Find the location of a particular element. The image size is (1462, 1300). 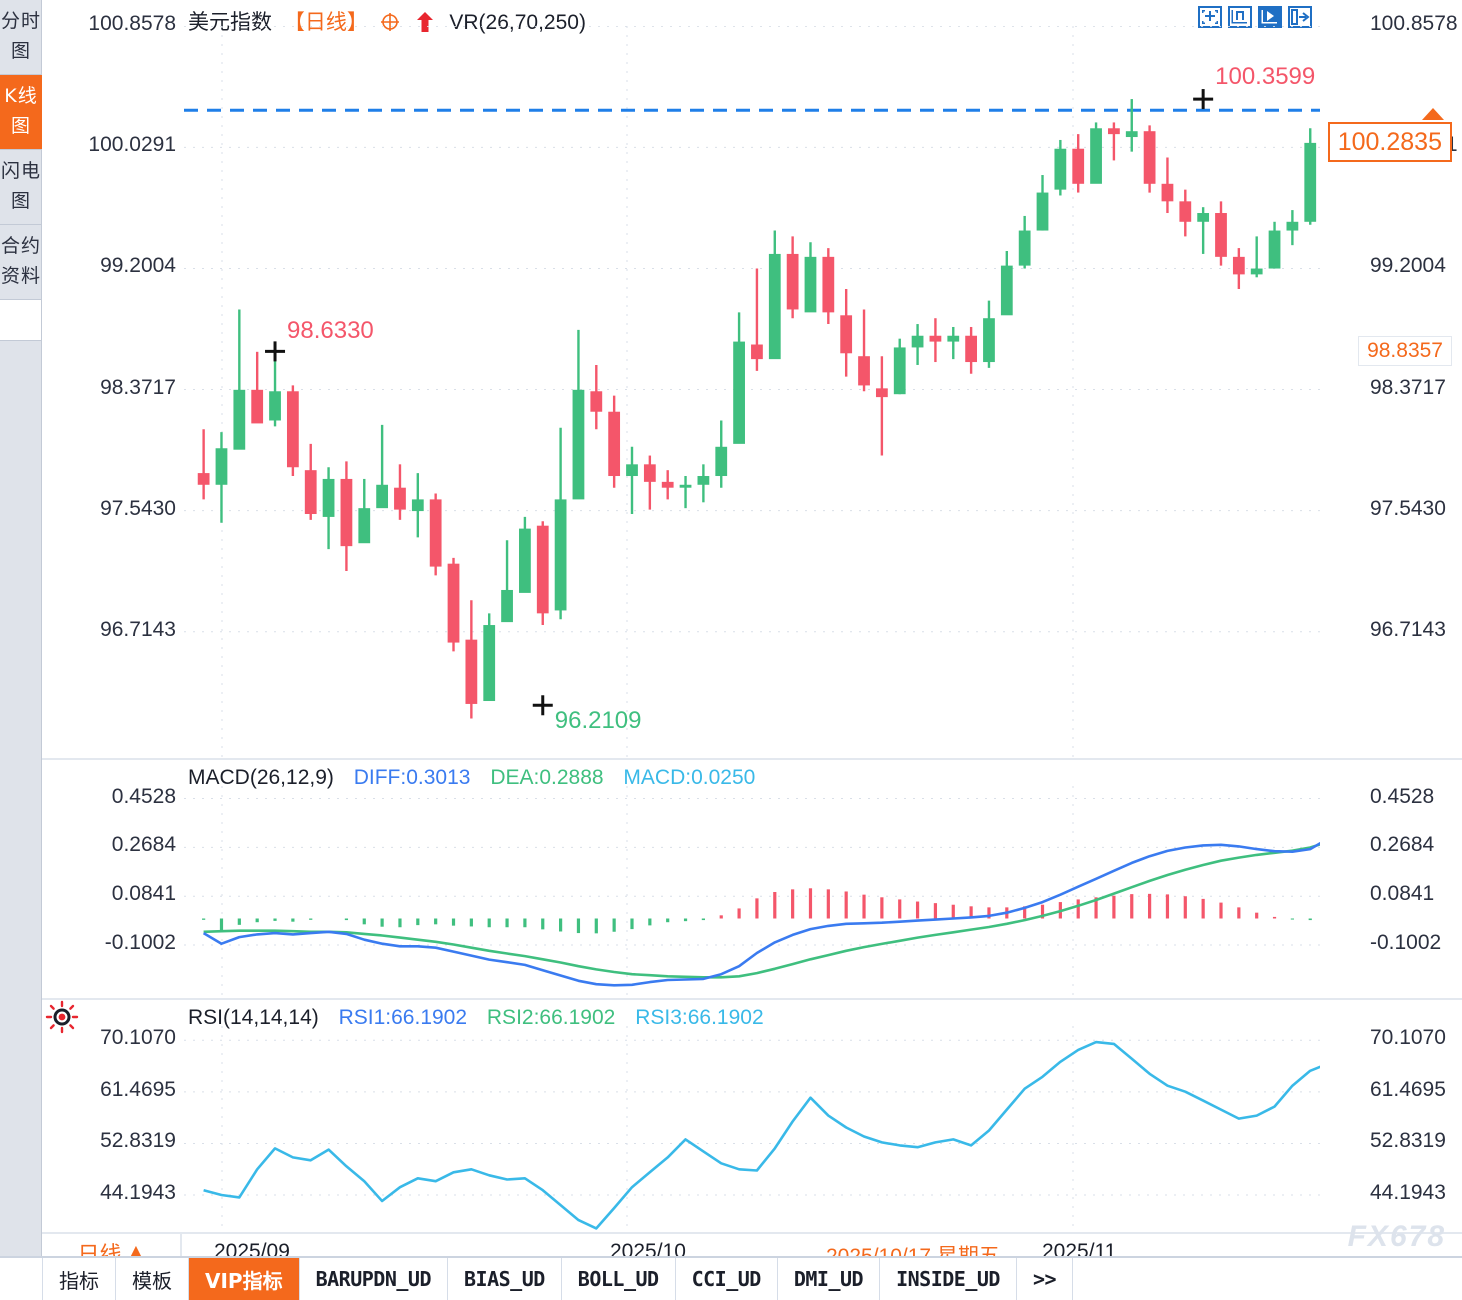

toolbar-item-boll_ud: BOLL_UD is located at coordinates (619, 1279).